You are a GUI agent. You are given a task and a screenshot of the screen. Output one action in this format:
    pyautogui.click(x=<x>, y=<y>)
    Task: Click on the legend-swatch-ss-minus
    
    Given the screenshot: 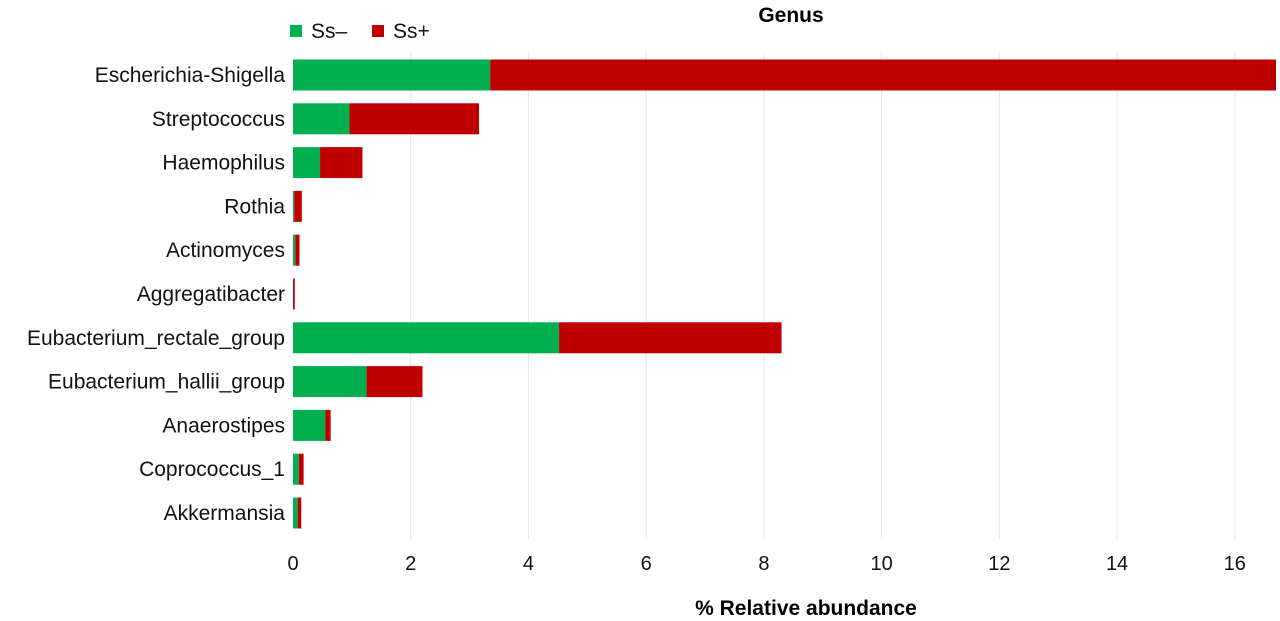 What is the action you would take?
    pyautogui.click(x=296, y=31)
    